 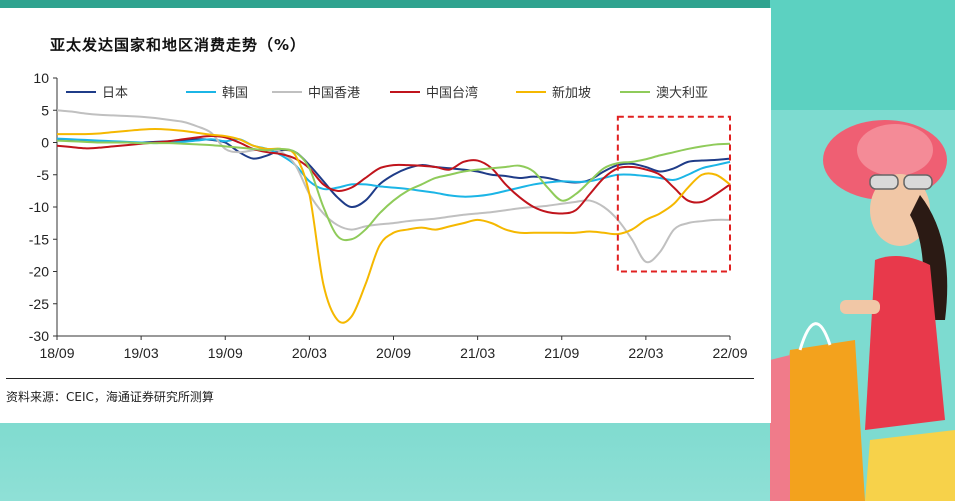 I want to click on y-tick-label: -20, so click(x=39, y=272).